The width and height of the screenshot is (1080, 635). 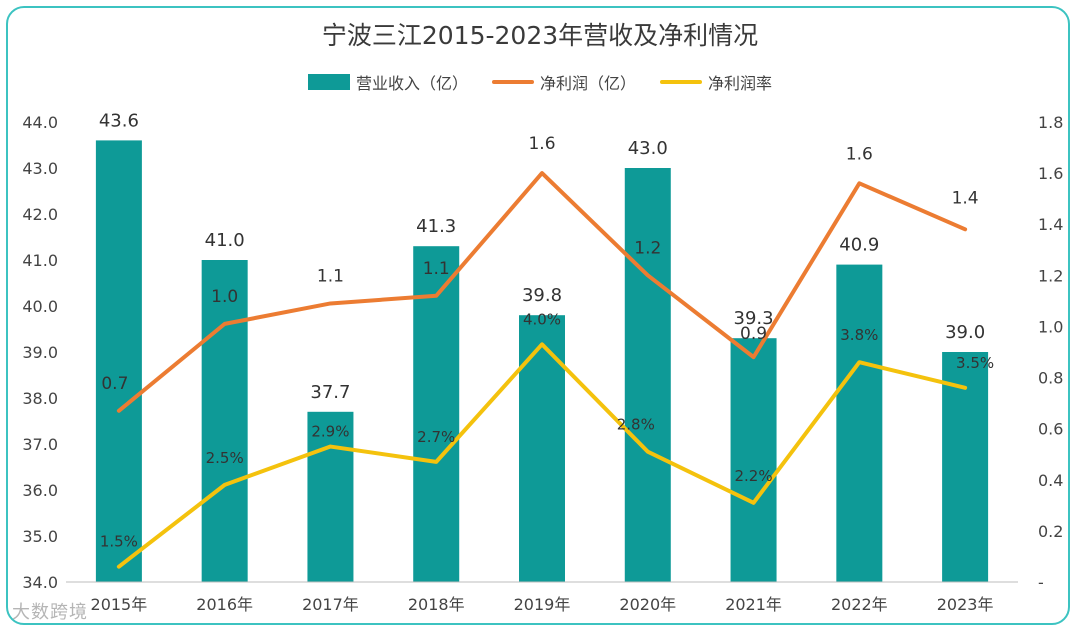 What do you see at coordinates (975, 363) in the screenshot?
I see `net-margin-data-label: 3.5%` at bounding box center [975, 363].